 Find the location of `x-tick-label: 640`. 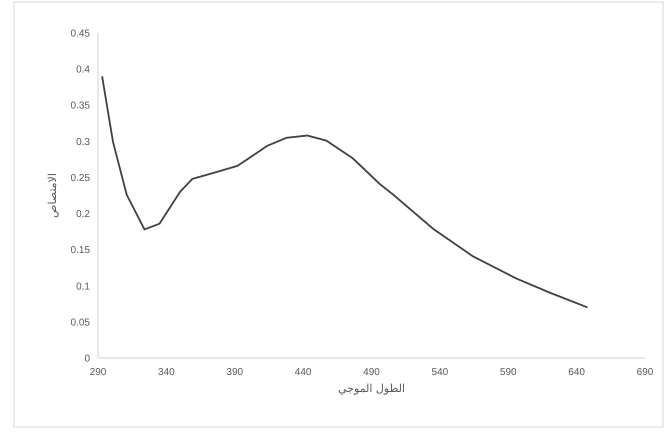

x-tick-label: 640 is located at coordinates (577, 372).